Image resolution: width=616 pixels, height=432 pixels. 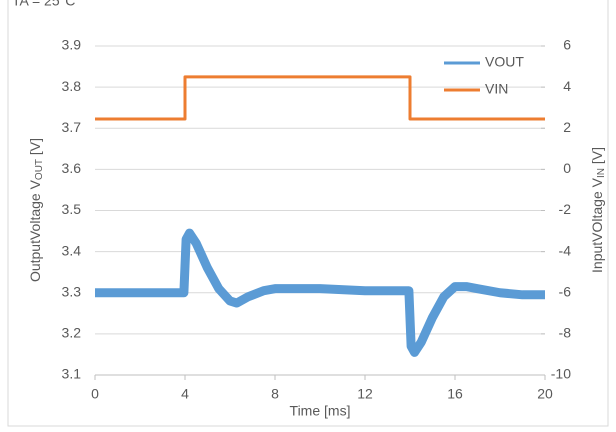 I want to click on y2-label-part: InputVOltage V, so click(x=597, y=225).